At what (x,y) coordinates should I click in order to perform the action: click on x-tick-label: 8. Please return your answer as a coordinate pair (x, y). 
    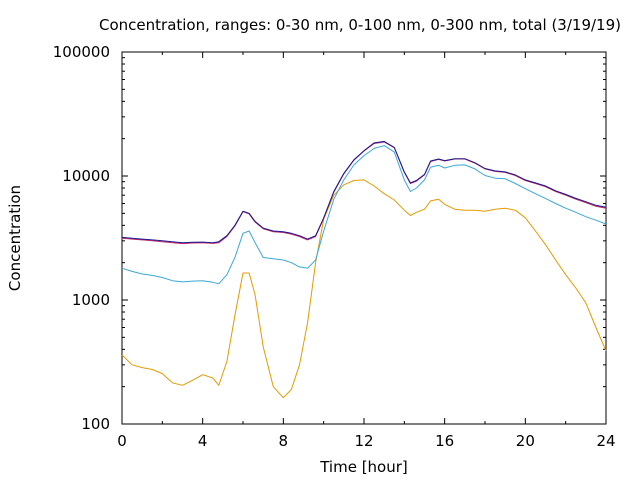
    Looking at the image, I should click on (284, 441).